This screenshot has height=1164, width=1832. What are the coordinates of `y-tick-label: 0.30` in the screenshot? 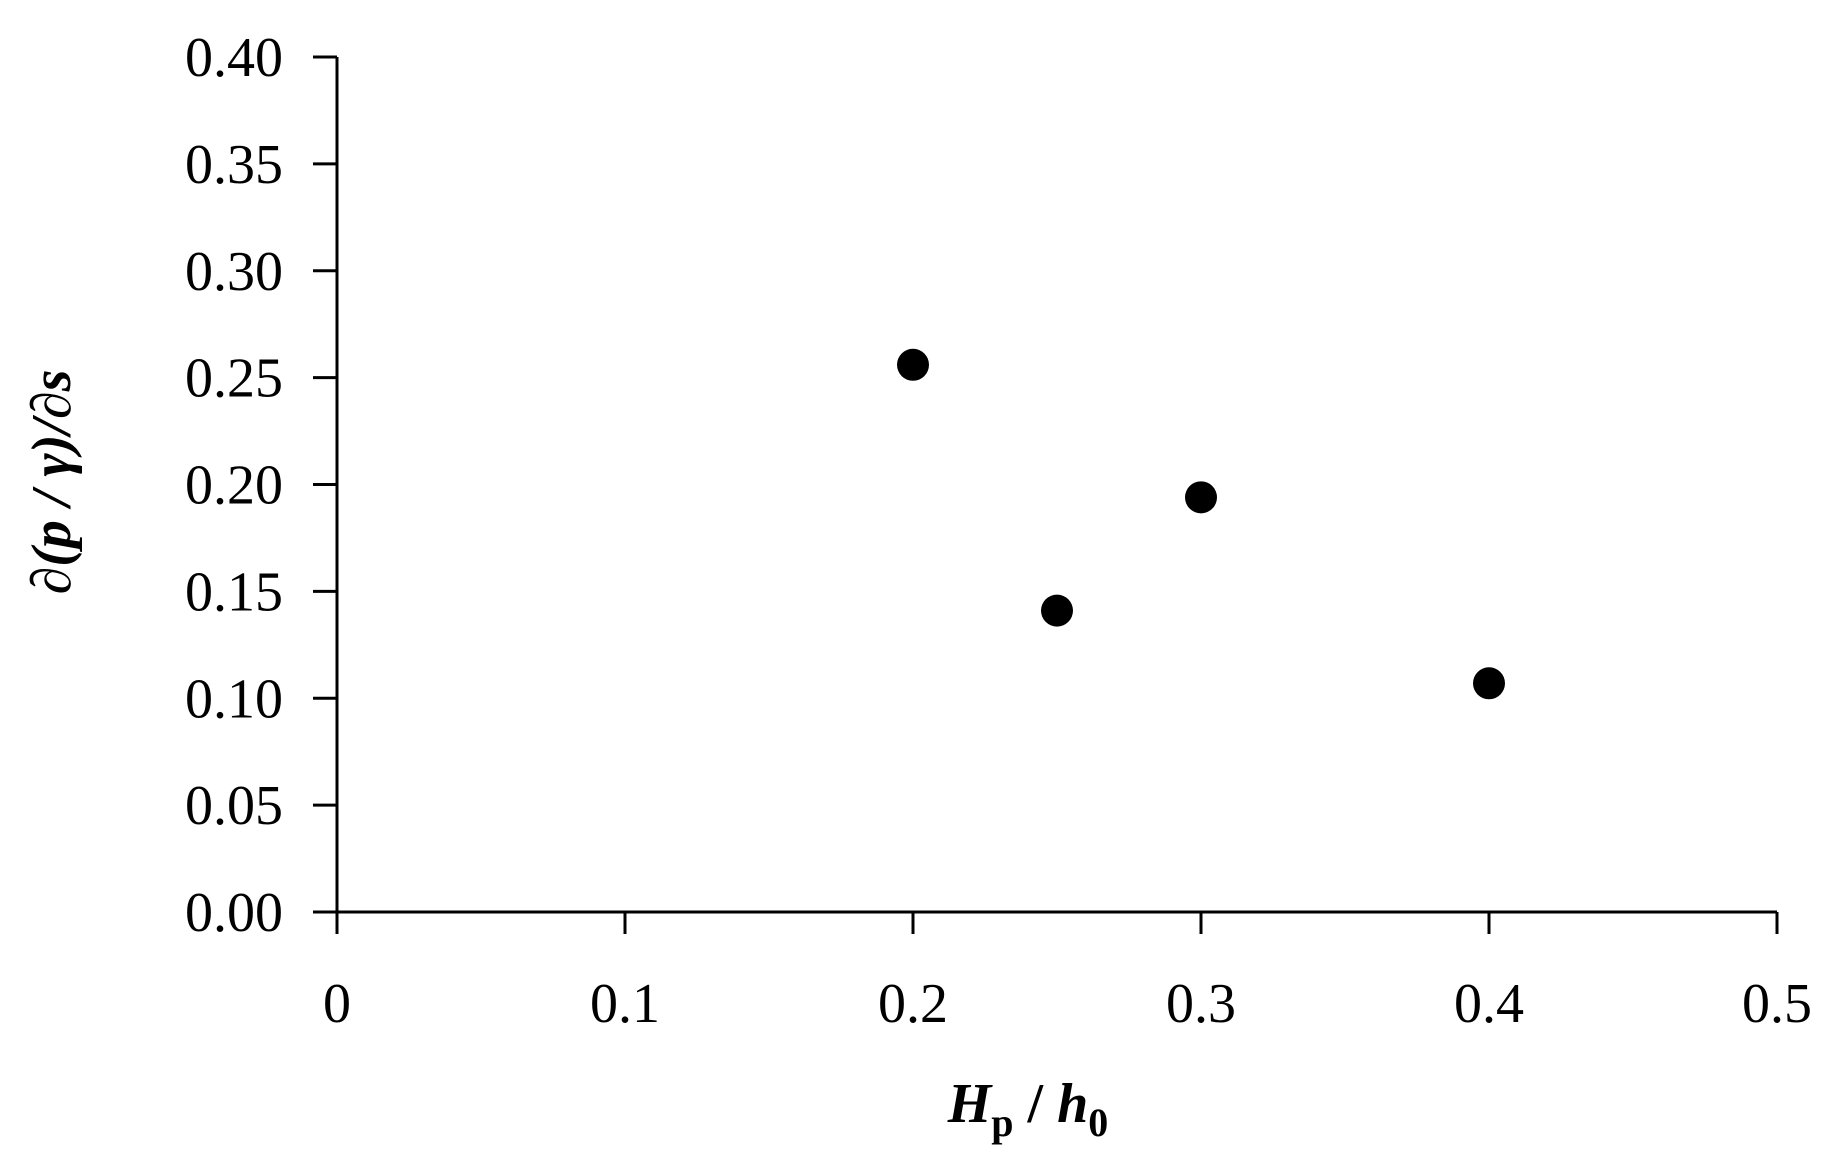 It's located at (234, 272).